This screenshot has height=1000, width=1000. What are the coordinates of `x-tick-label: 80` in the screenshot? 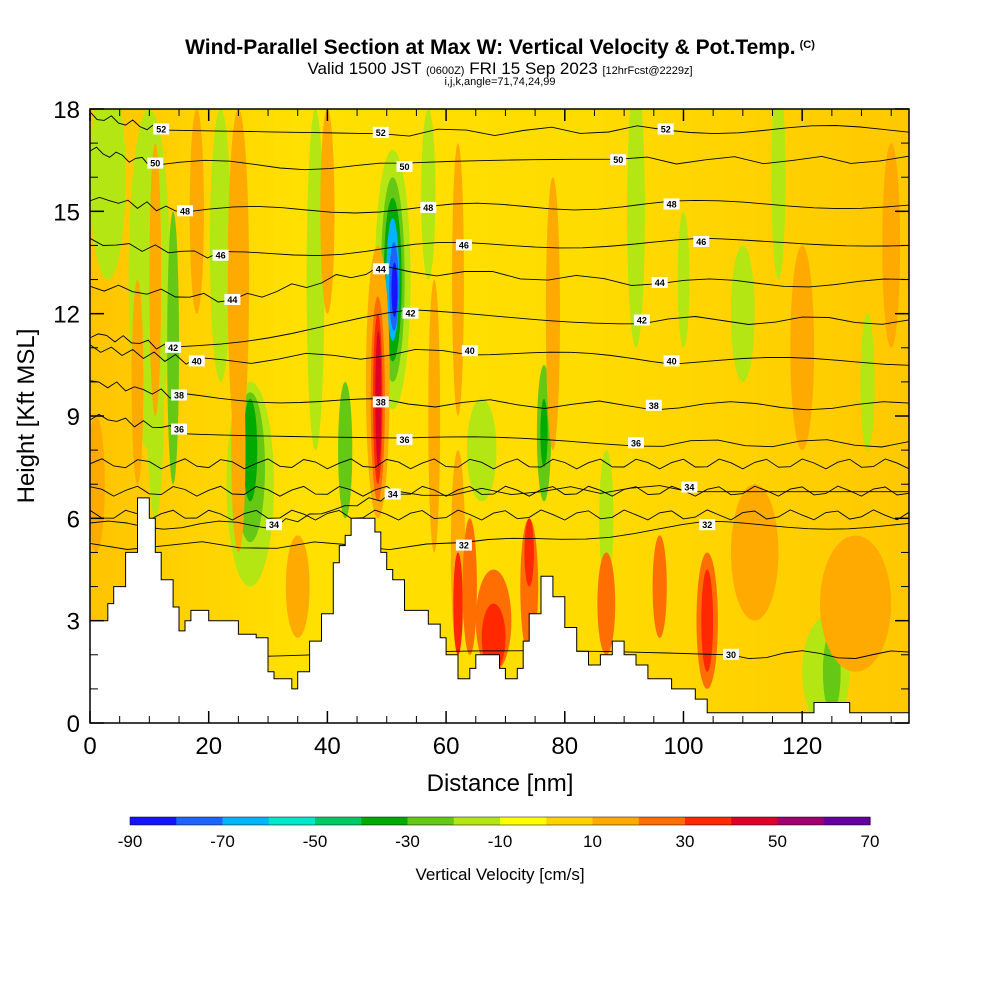 It's located at (564, 746).